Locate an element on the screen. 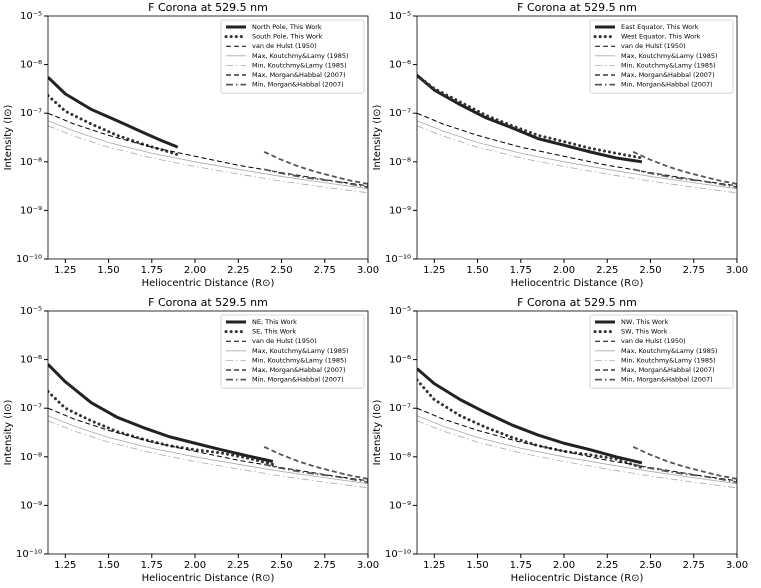 The width and height of the screenshot is (761, 588). legend-label: West Equator, This Work is located at coordinates (661, 37).